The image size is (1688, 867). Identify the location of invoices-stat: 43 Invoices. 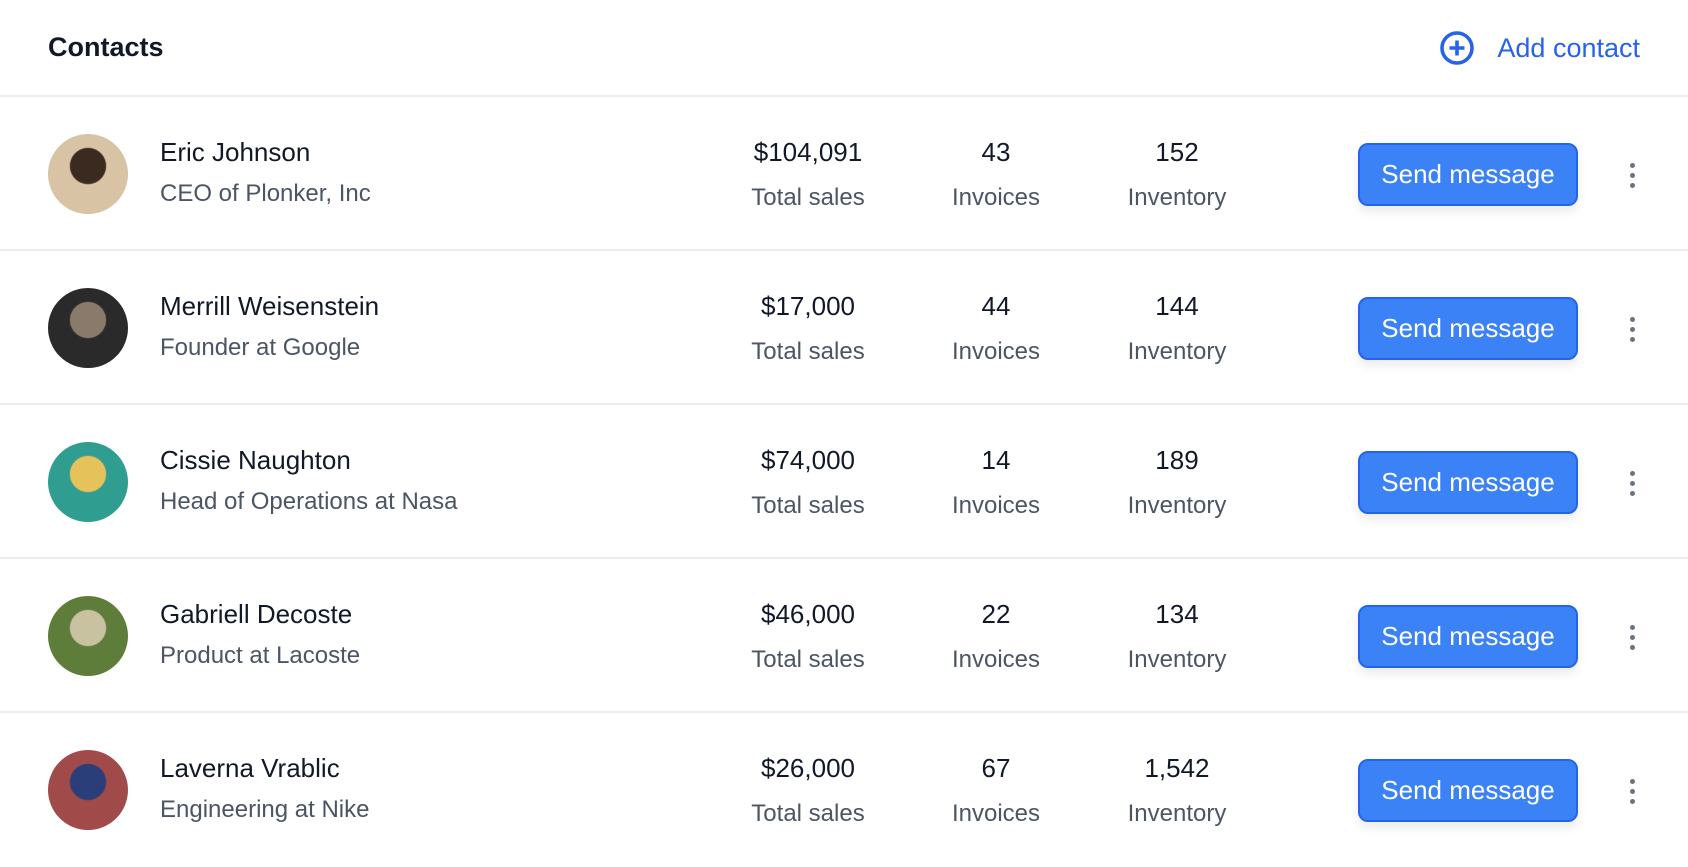
(996, 174).